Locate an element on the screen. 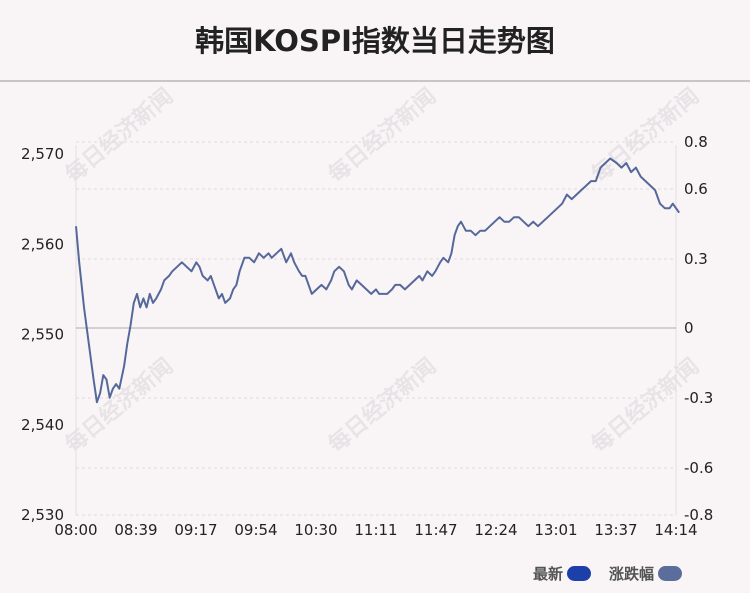 This screenshot has height=593, width=750. left-tick-label-1: 2,540 is located at coordinates (42, 425).